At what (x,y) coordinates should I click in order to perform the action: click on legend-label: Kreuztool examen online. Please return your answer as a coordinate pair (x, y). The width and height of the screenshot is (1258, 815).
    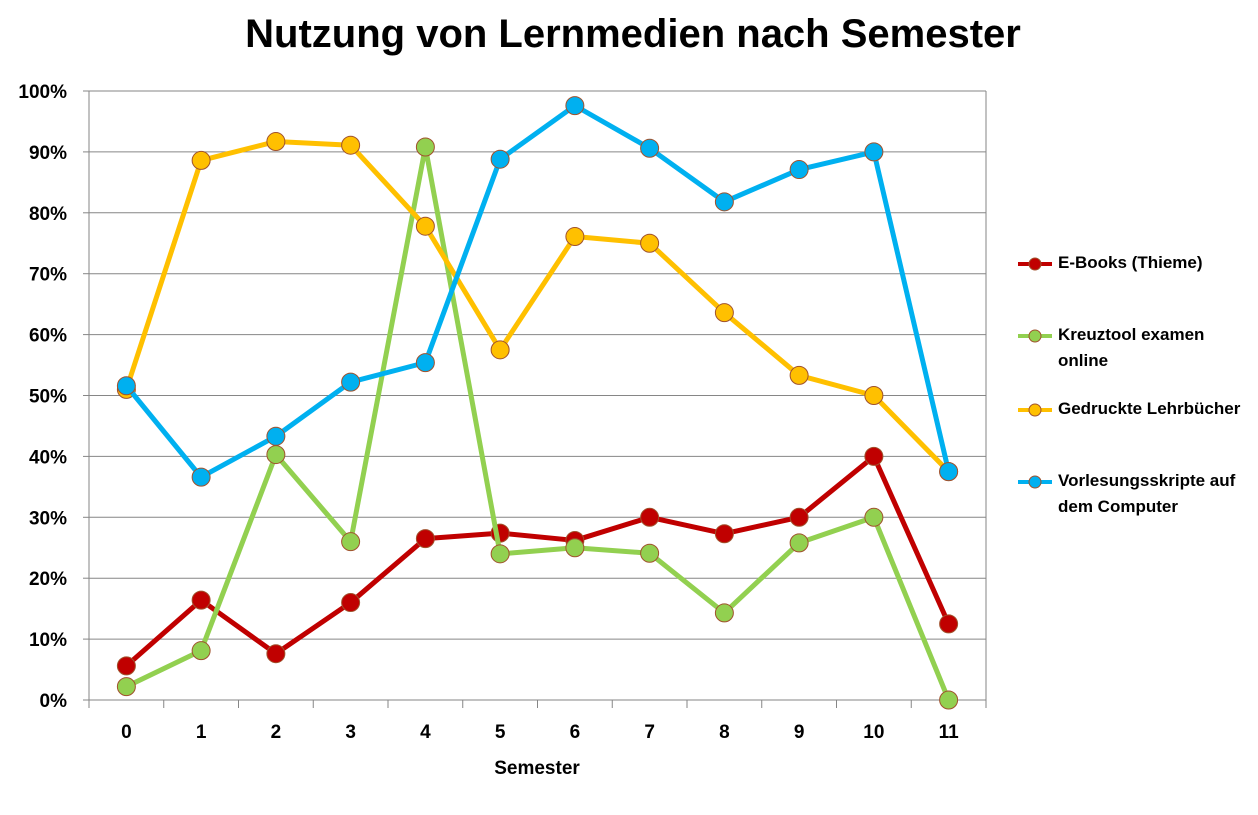
    Looking at the image, I should click on (1131, 347).